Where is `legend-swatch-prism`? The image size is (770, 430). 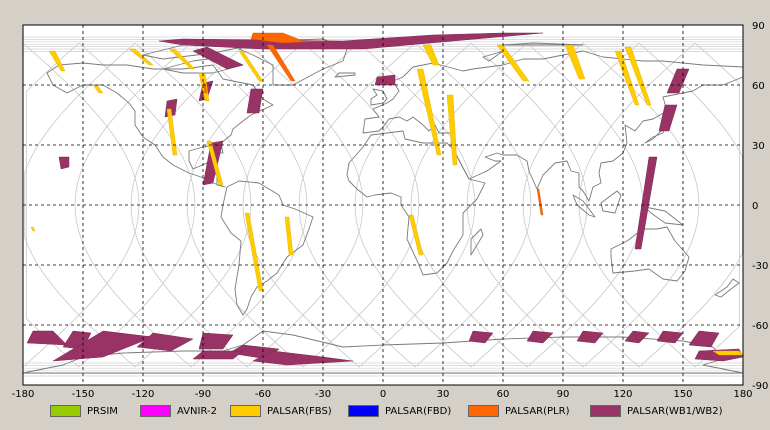
legend-swatch-prism is located at coordinates (65, 411).